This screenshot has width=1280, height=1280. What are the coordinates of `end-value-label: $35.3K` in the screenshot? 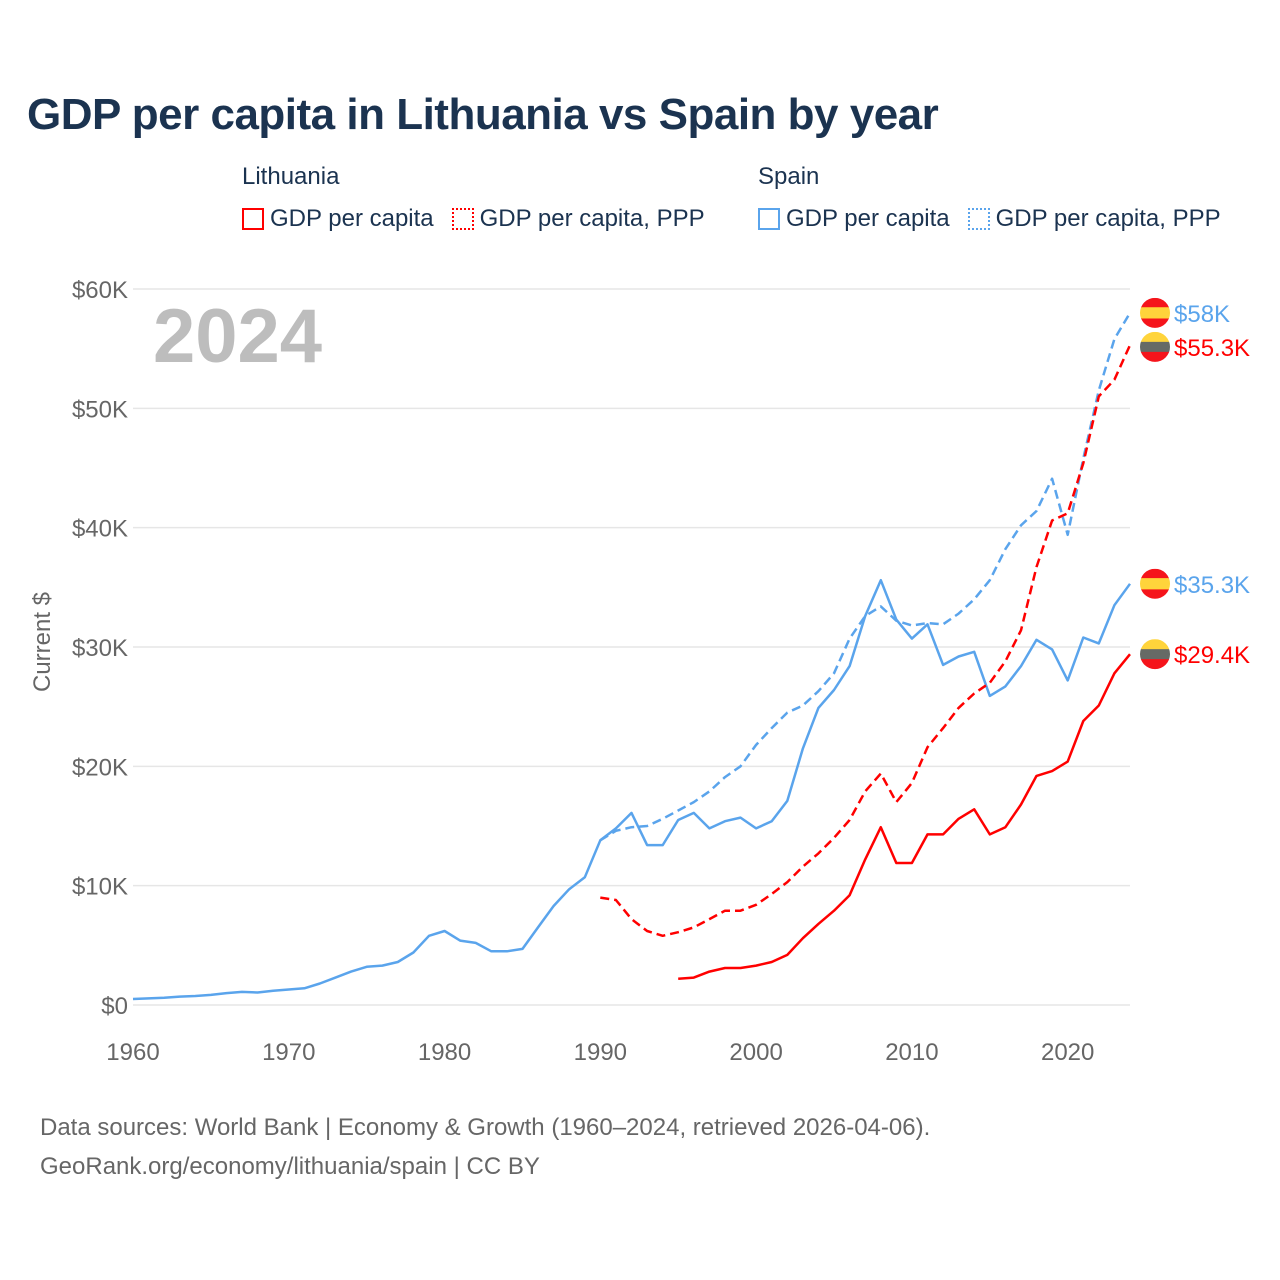 It's located at (1212, 585).